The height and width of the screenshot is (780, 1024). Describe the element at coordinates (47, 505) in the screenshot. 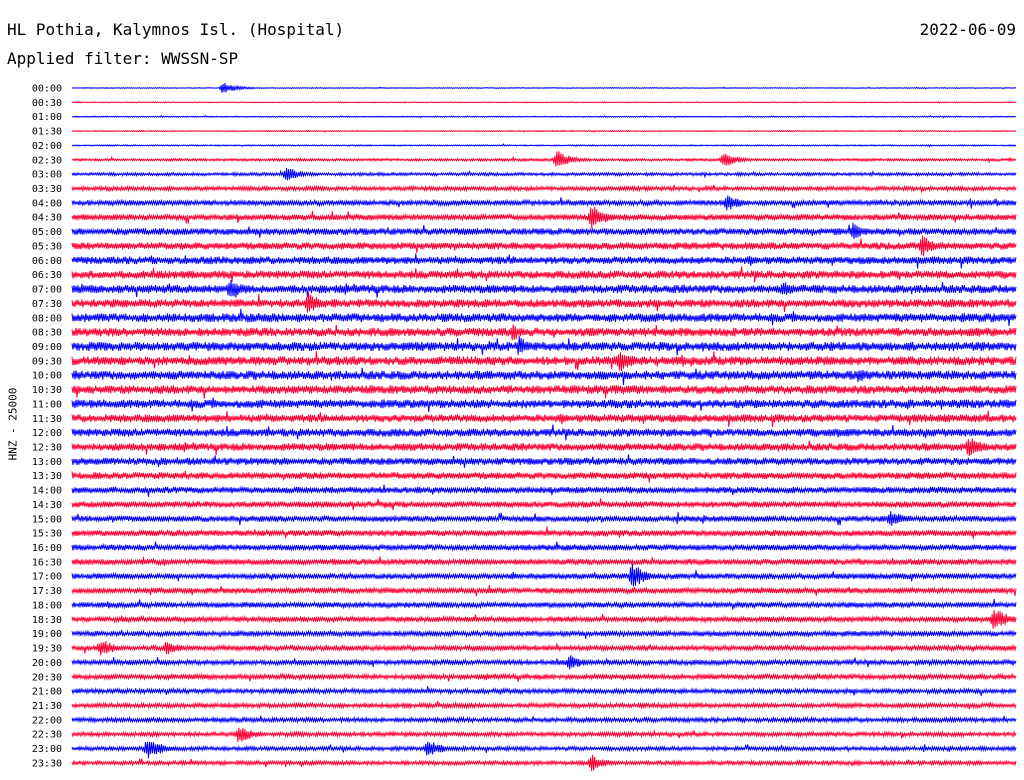

I see `row-time-label: 14:30` at that location.